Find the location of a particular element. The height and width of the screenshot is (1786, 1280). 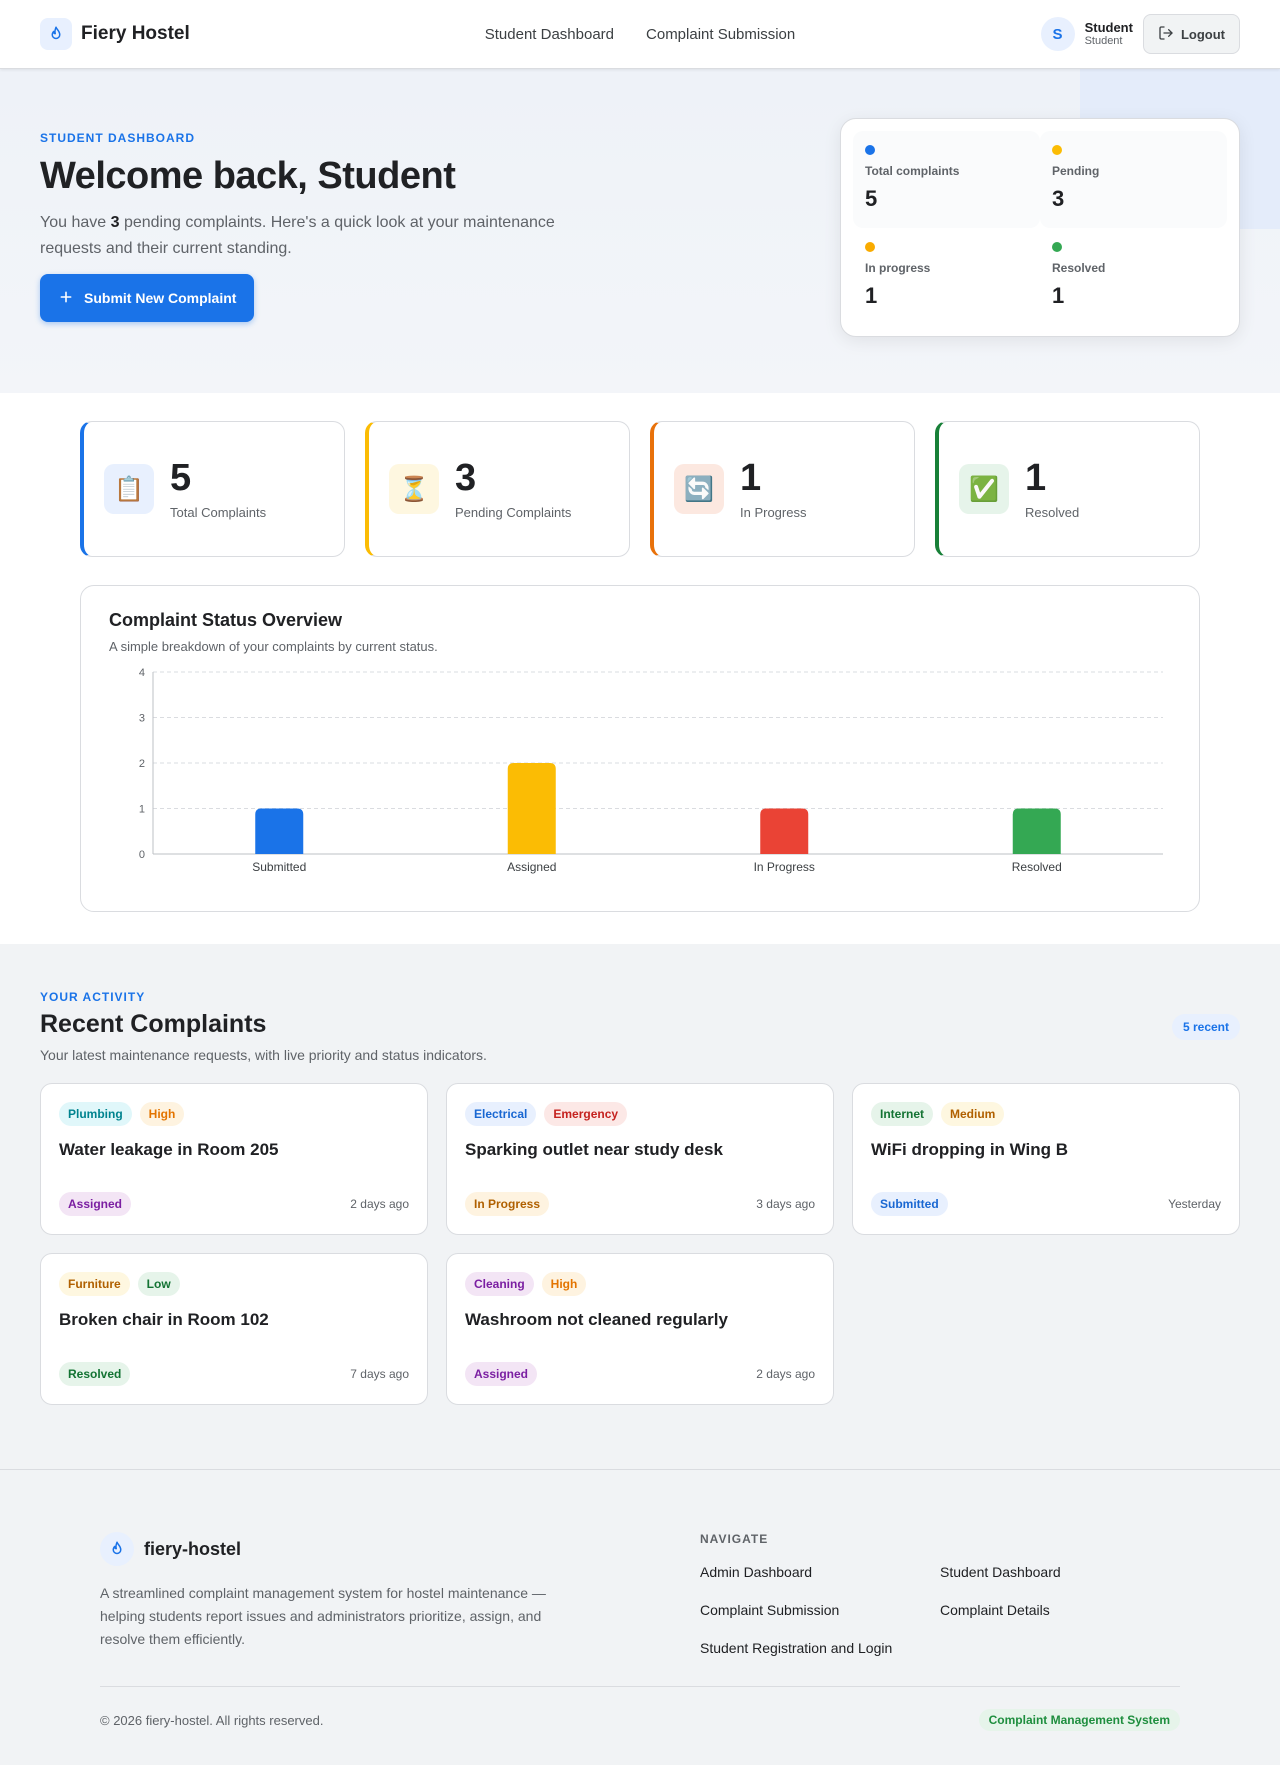

y-tick-label: 0 is located at coordinates (142, 855).